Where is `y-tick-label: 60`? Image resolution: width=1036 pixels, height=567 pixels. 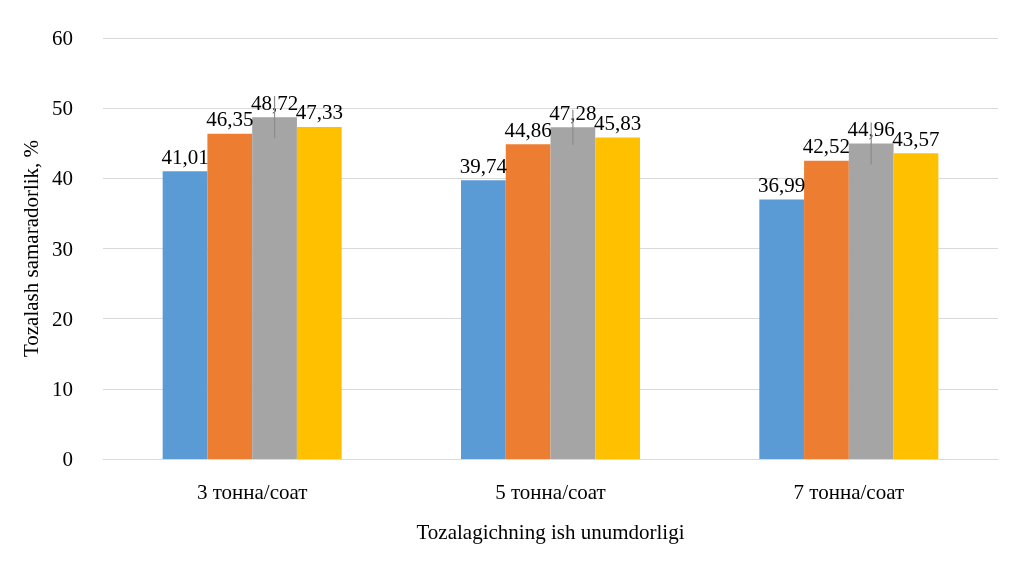 y-tick-label: 60 is located at coordinates (62, 38).